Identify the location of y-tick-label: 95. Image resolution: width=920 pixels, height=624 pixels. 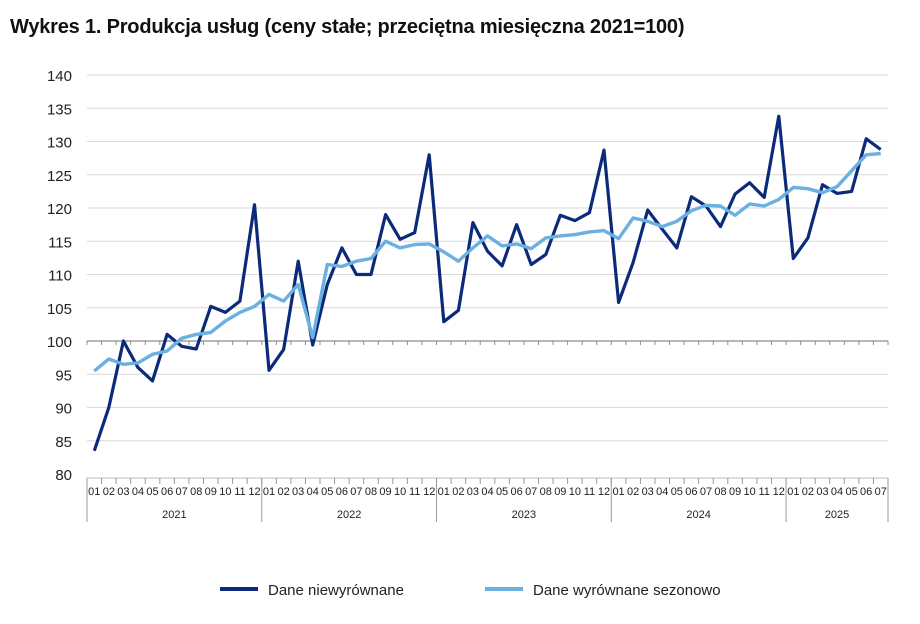
(63, 375).